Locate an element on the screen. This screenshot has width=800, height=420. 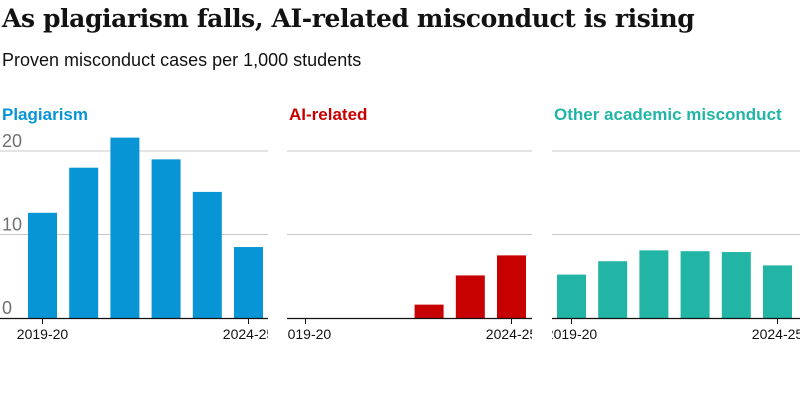
panel-title: AI-related is located at coordinates (328, 114).